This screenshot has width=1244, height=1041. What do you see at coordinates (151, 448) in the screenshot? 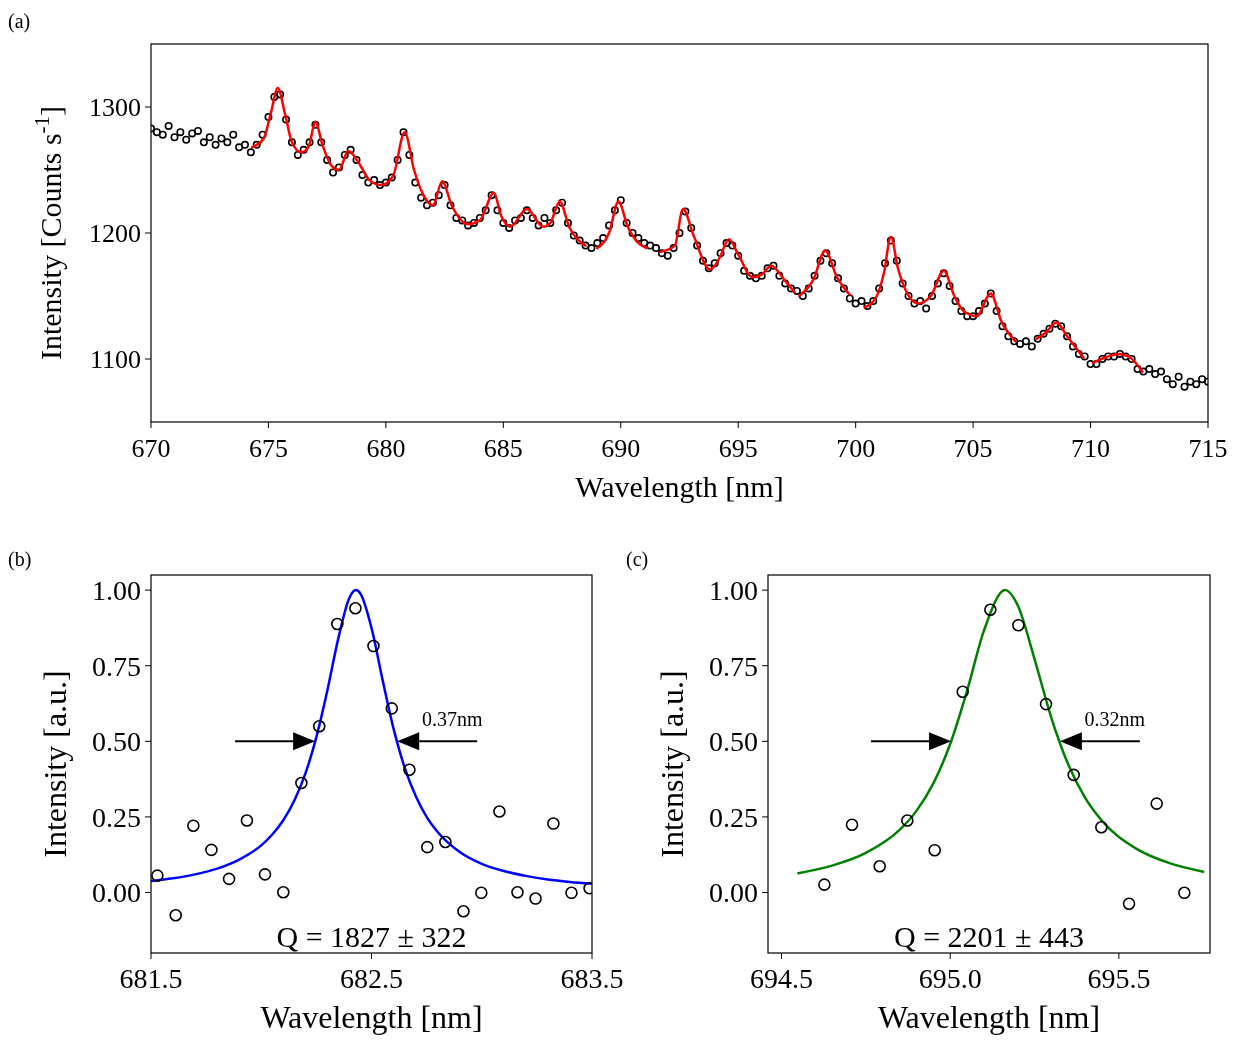
I see `x-tick-label: 670` at bounding box center [151, 448].